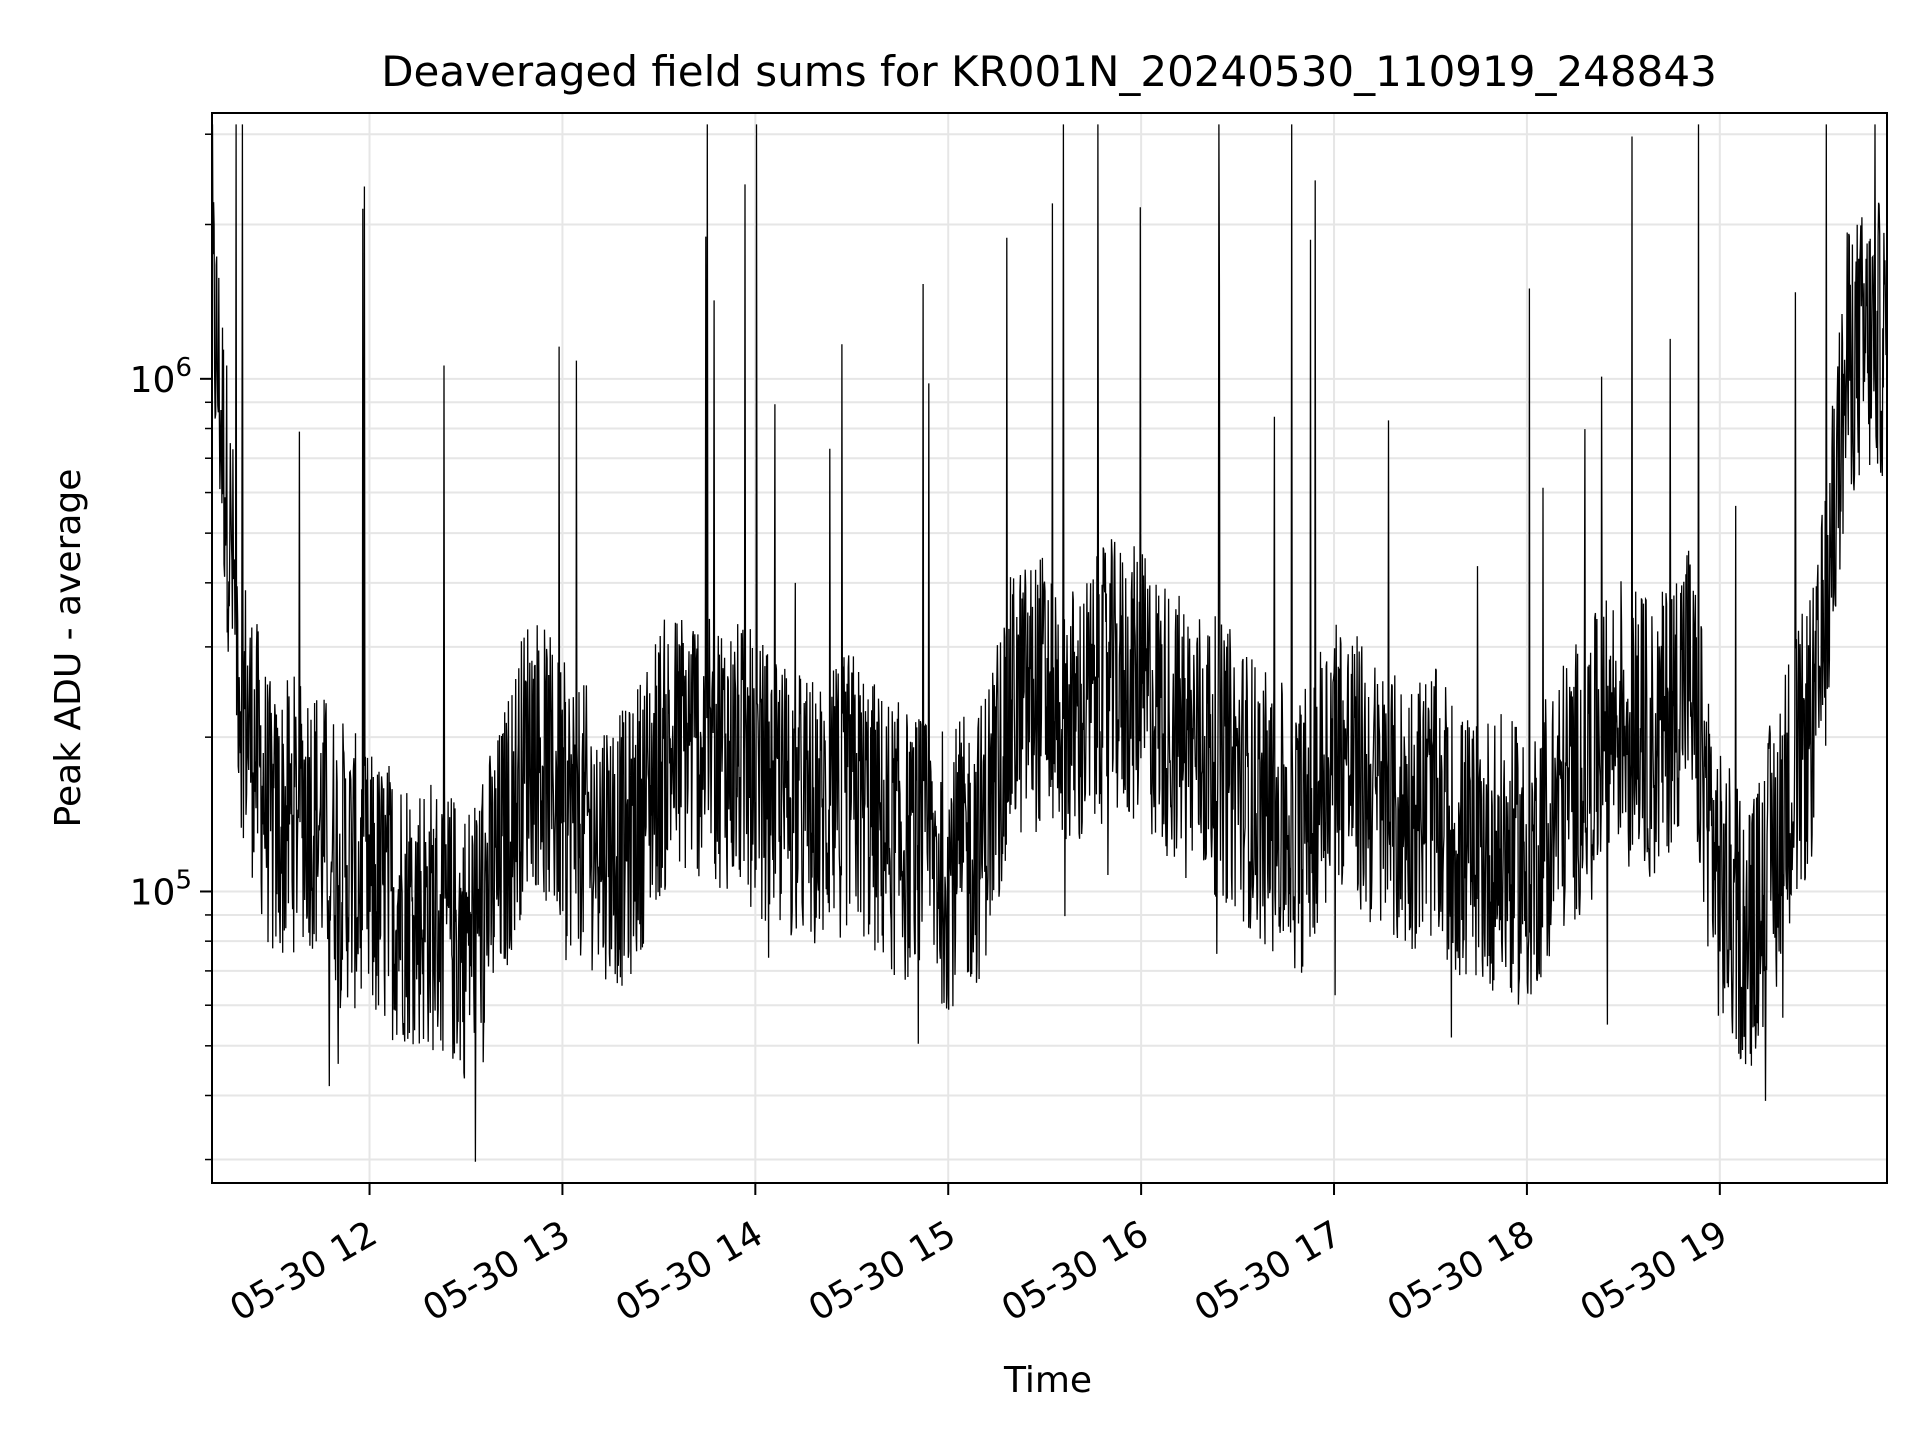 The height and width of the screenshot is (1440, 1920). Describe the element at coordinates (1047, 1380) in the screenshot. I see `x-axis-label: Time` at that location.